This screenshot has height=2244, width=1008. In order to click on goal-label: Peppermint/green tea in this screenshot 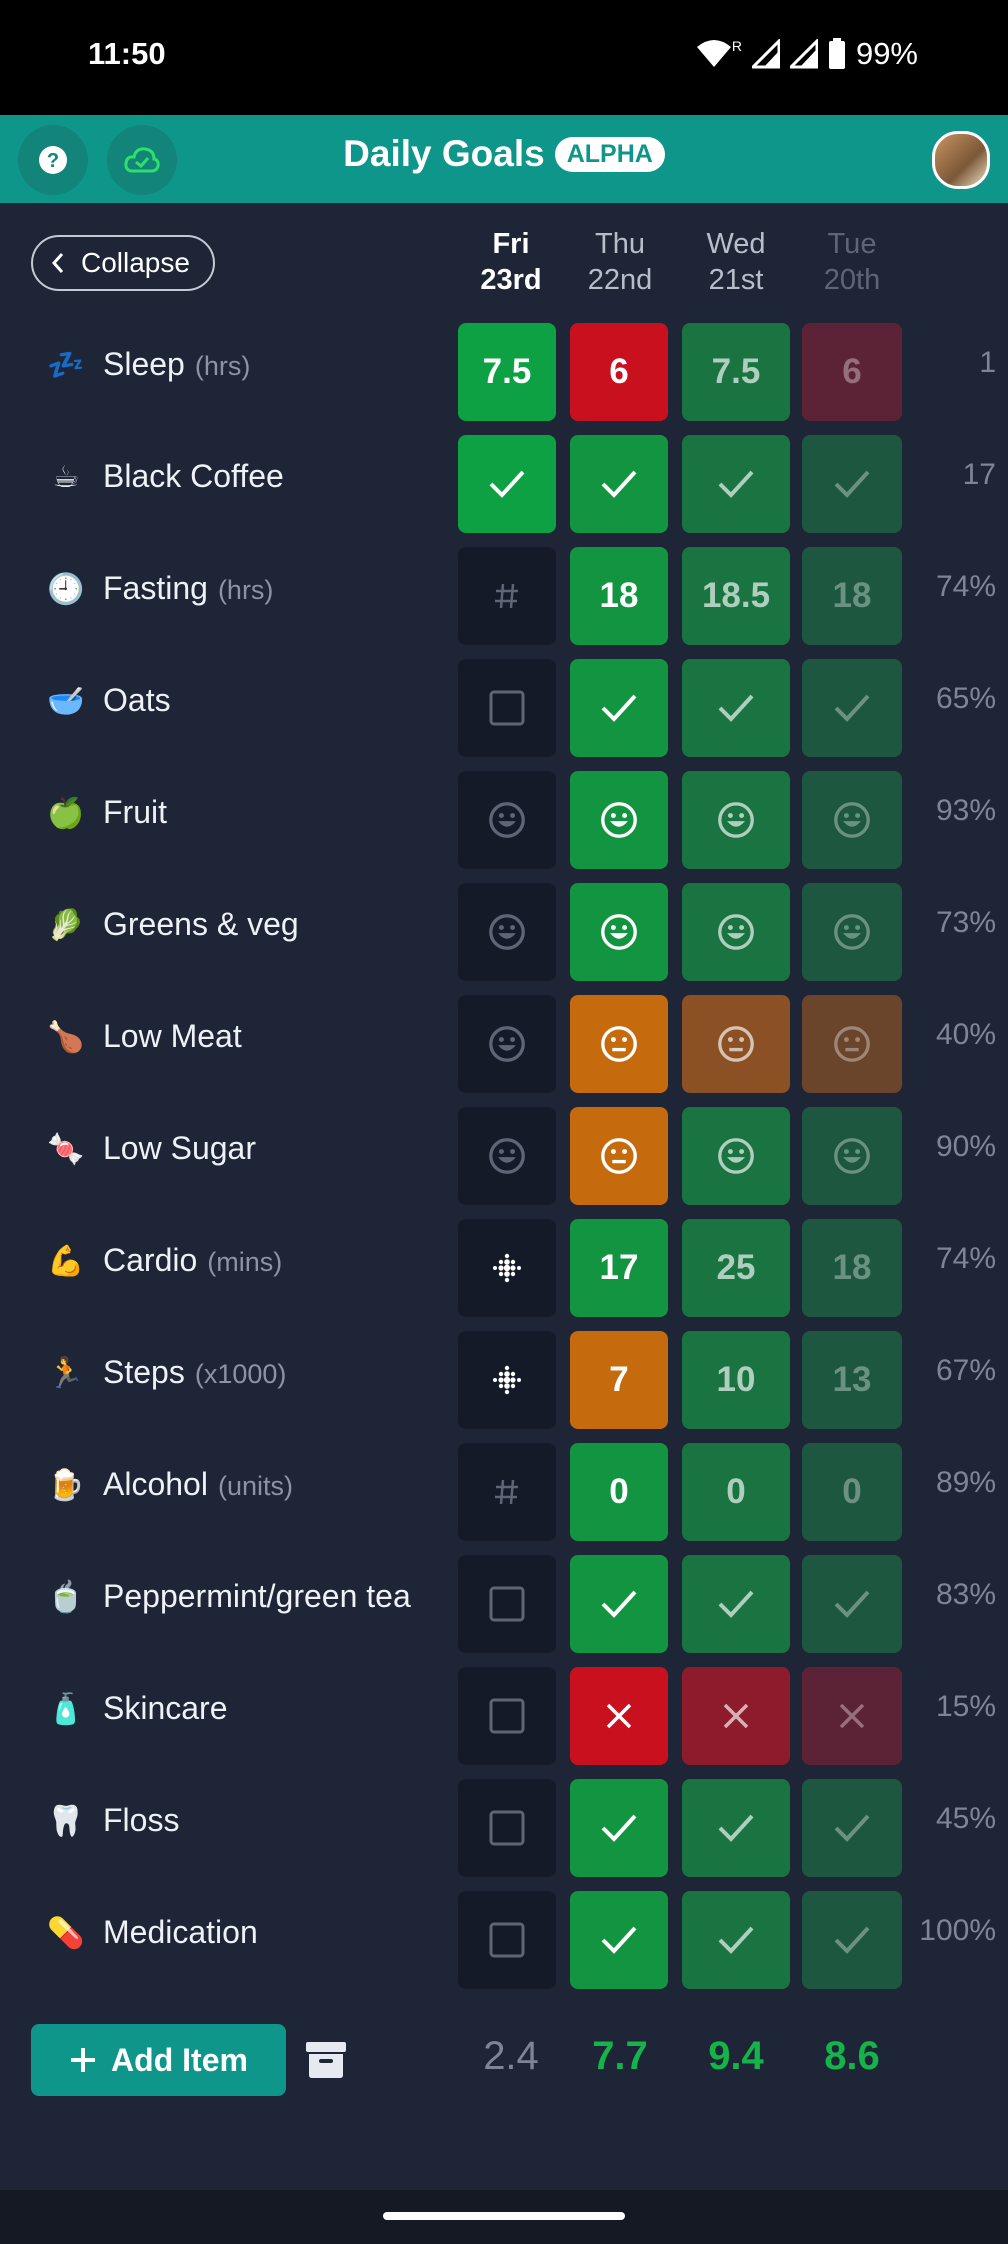, I will do `click(257, 1596)`.